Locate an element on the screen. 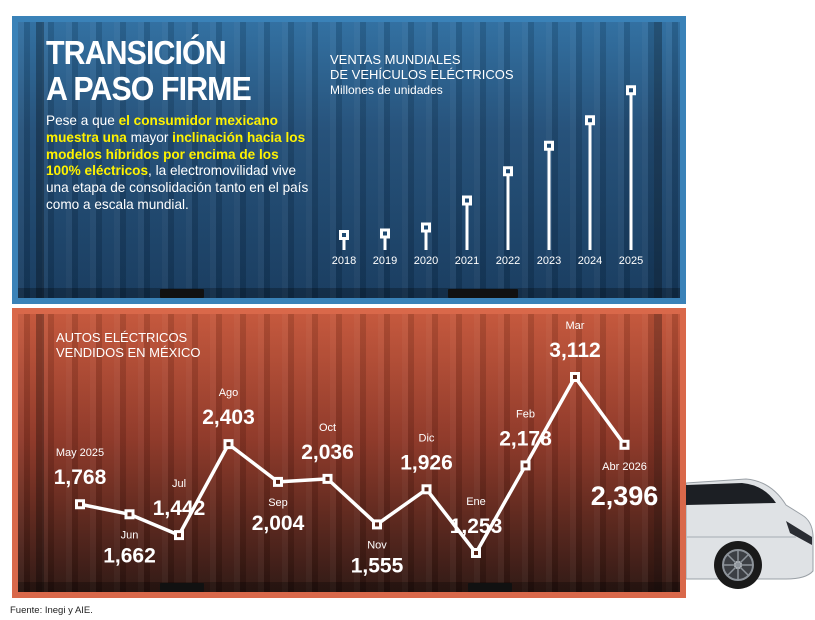 This screenshot has height=620, width=815. value-label: 2,403 is located at coordinates (228, 417).